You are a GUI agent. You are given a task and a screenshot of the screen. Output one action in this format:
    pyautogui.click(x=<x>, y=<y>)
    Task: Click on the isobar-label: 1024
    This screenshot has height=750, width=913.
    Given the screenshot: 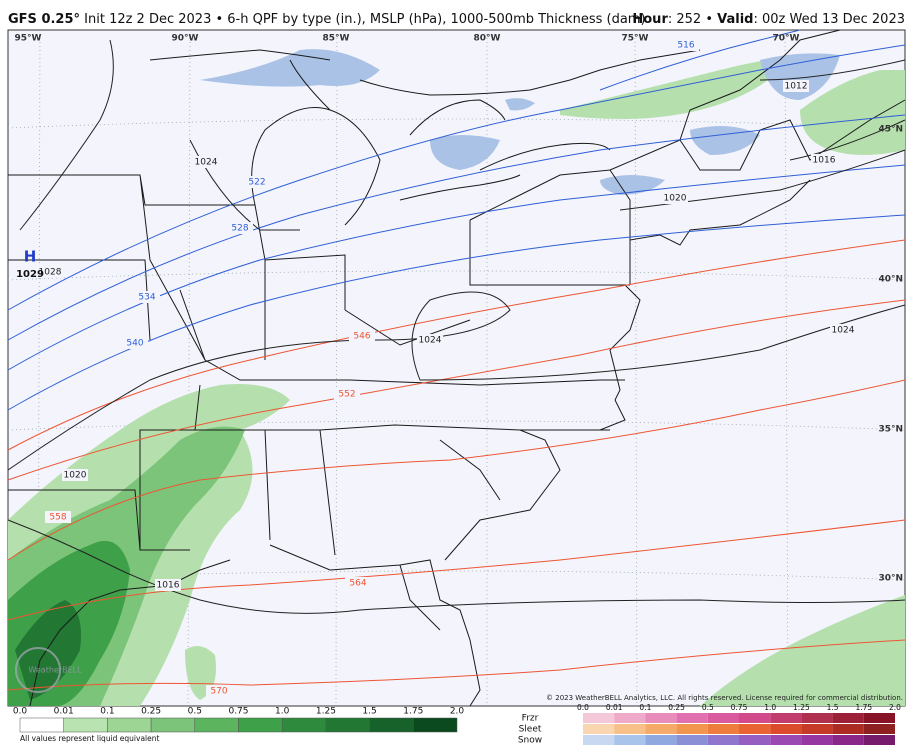 What is the action you would take?
    pyautogui.click(x=206, y=163)
    